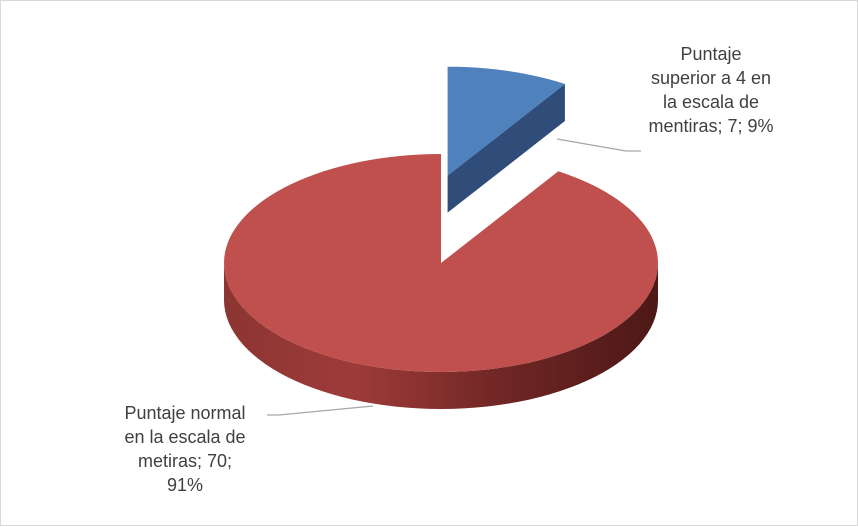 Image resolution: width=858 pixels, height=527 pixels. What do you see at coordinates (185, 485) in the screenshot?
I see `slice-label-line: 91%` at bounding box center [185, 485].